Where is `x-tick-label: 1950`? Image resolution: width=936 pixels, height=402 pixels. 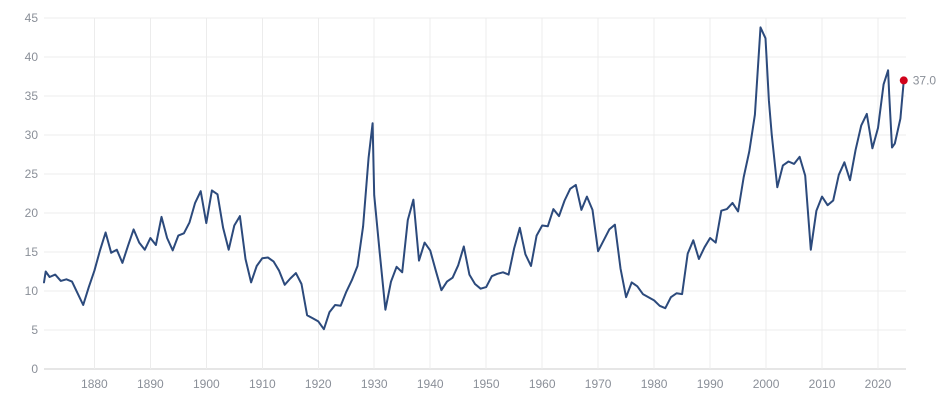
x-tick-label: 1950 is located at coordinates (486, 384).